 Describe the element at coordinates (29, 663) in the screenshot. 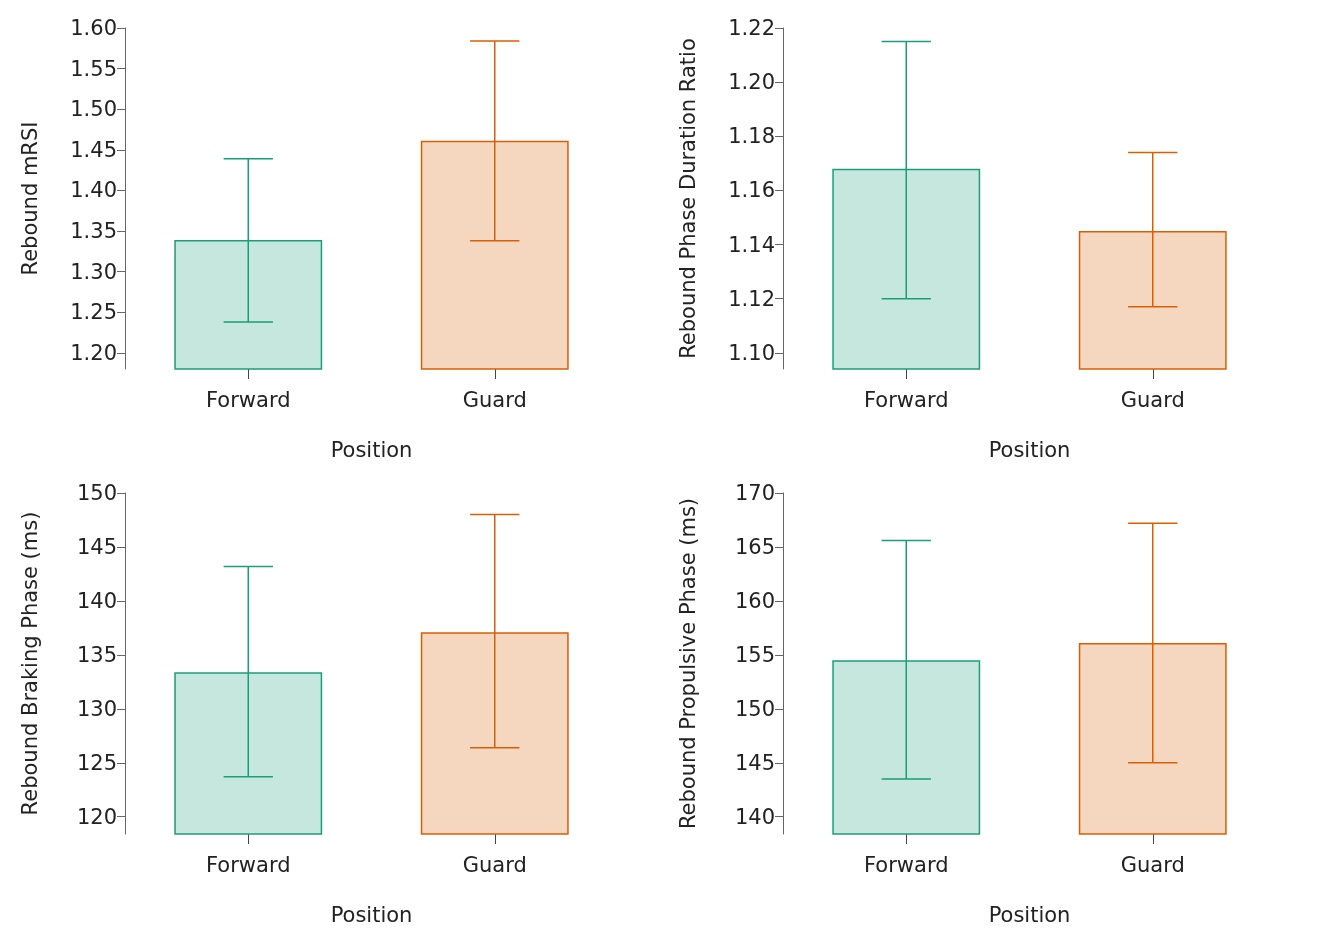

I see `y-axis-title: Rebound Braking Phase (ms)` at that location.